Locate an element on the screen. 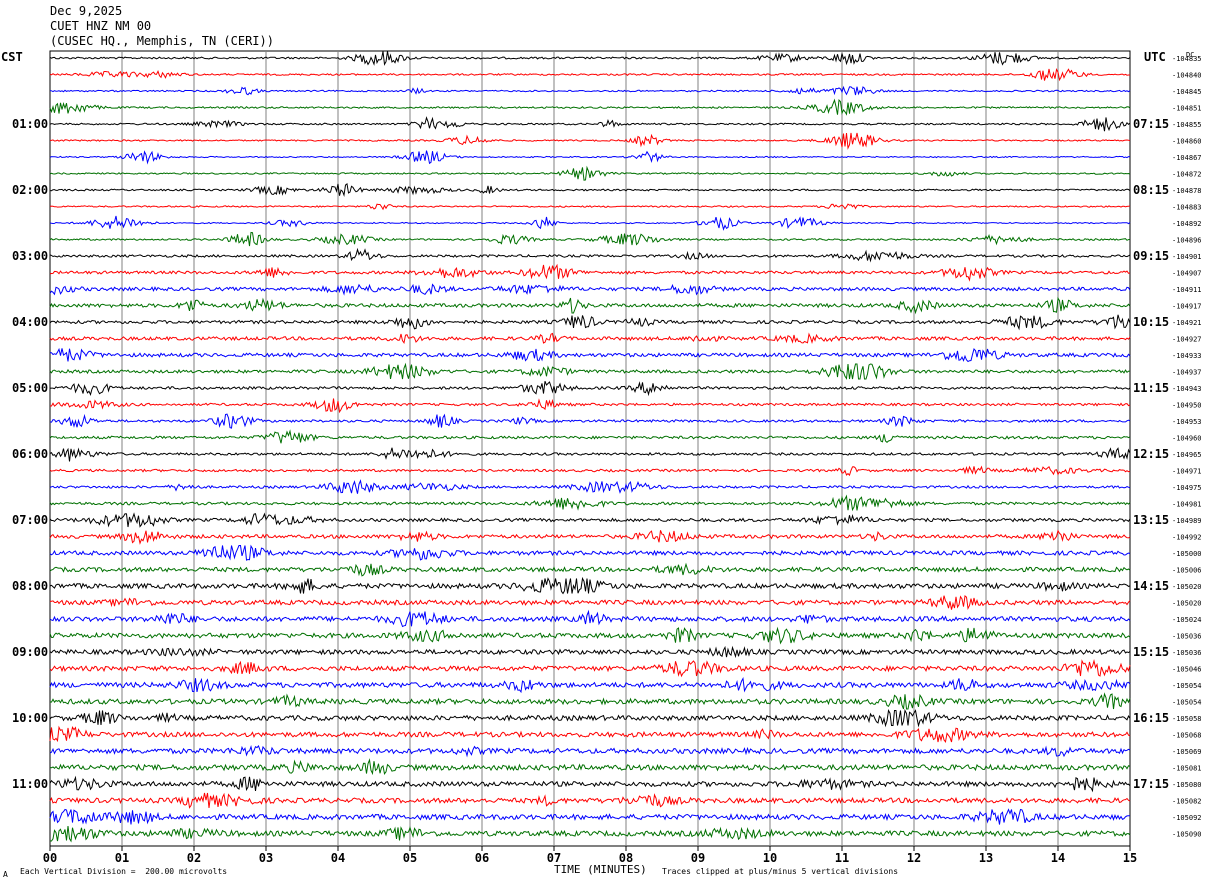 The height and width of the screenshot is (886, 1210). dc-offset-label: -104855 is located at coordinates (1187, 125).